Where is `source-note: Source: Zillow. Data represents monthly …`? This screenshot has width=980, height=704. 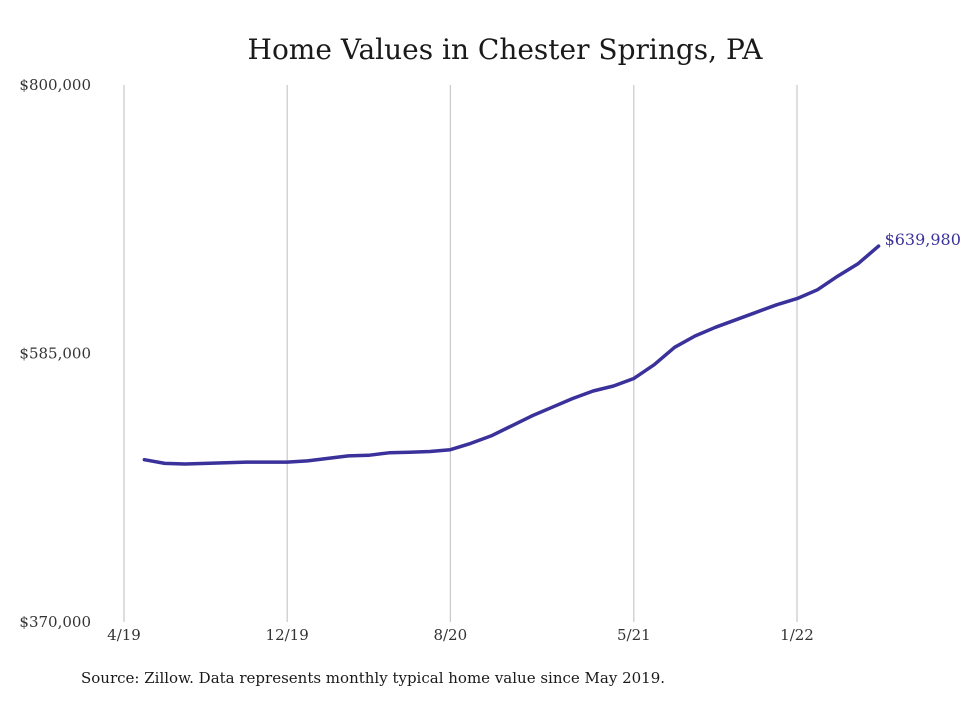
source-note: Source: Zillow. Data represents monthly … is located at coordinates (373, 678).